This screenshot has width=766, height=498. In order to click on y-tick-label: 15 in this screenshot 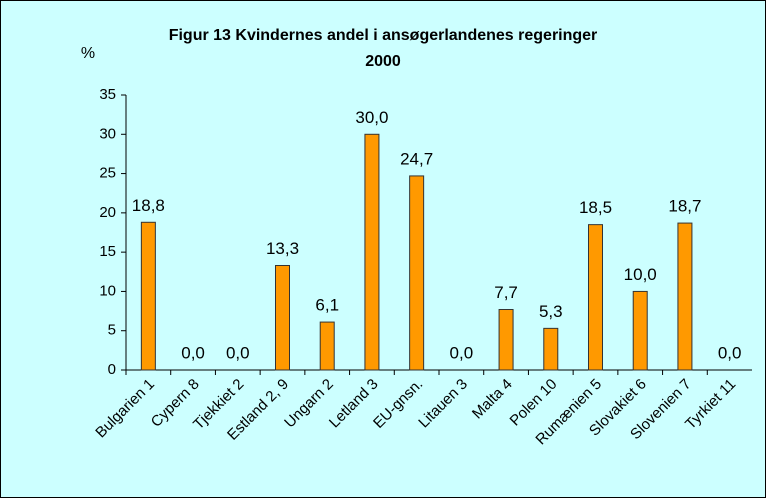, I will do `click(107, 251)`.